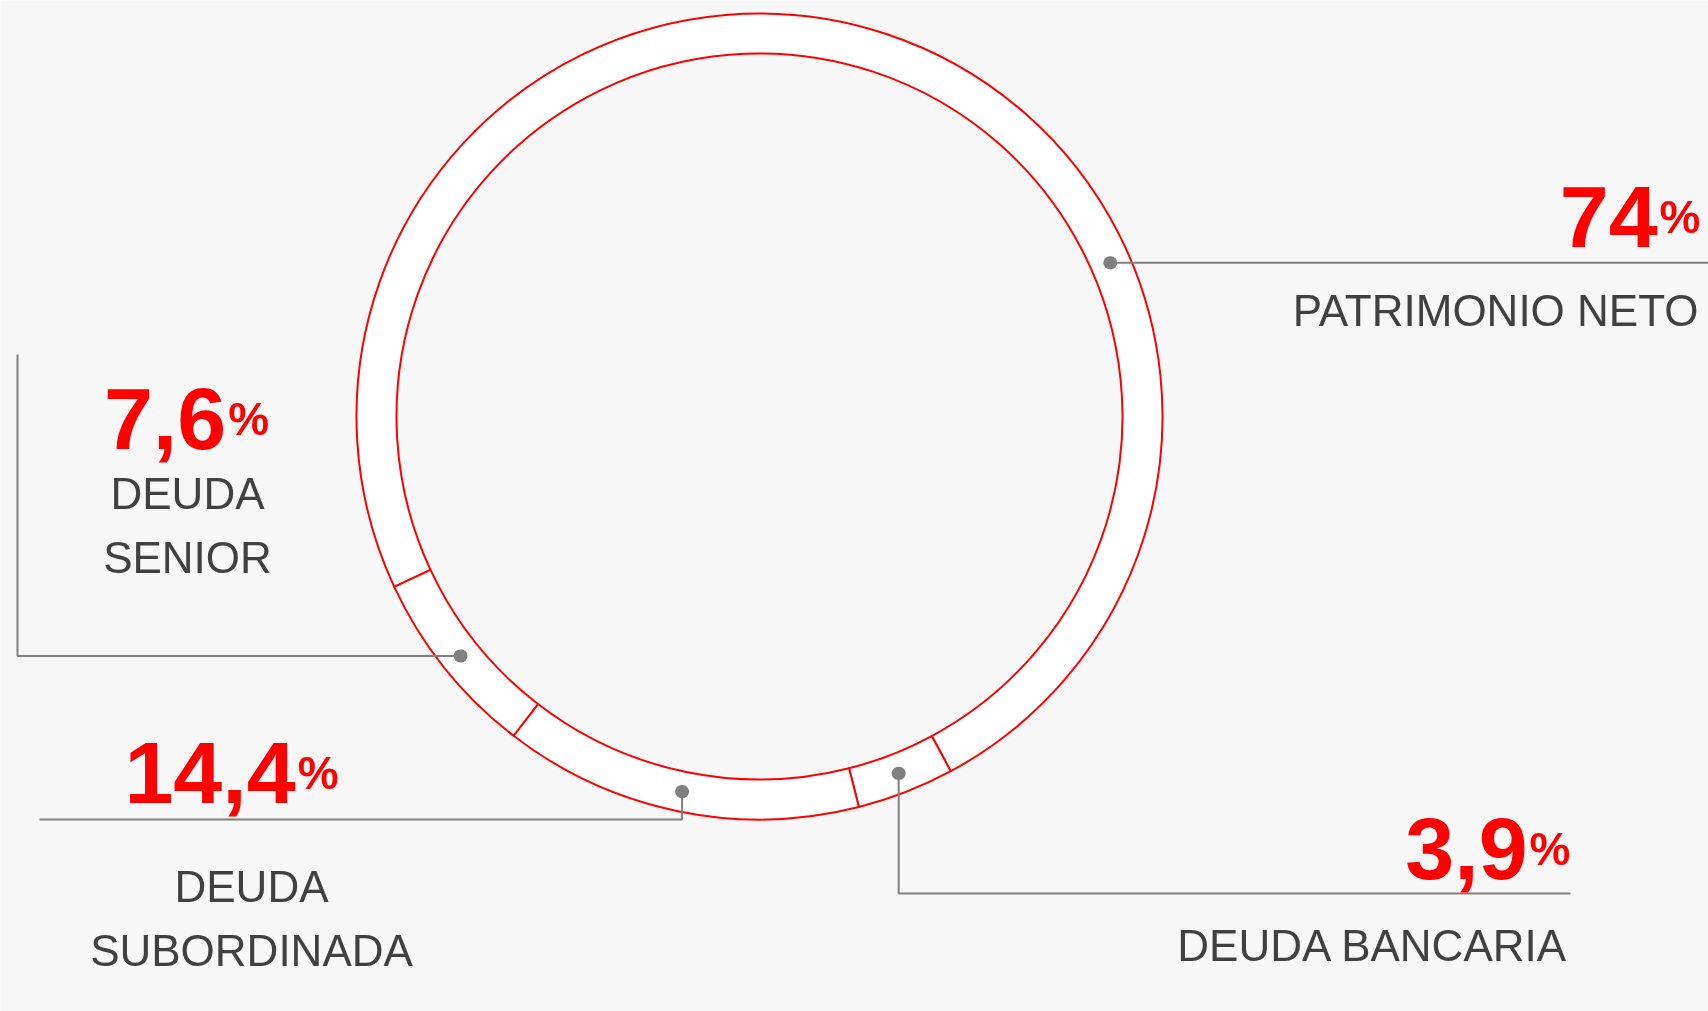 The image size is (1708, 1011). What do you see at coordinates (231, 772) in the screenshot?
I see `data-label: 14,4%` at bounding box center [231, 772].